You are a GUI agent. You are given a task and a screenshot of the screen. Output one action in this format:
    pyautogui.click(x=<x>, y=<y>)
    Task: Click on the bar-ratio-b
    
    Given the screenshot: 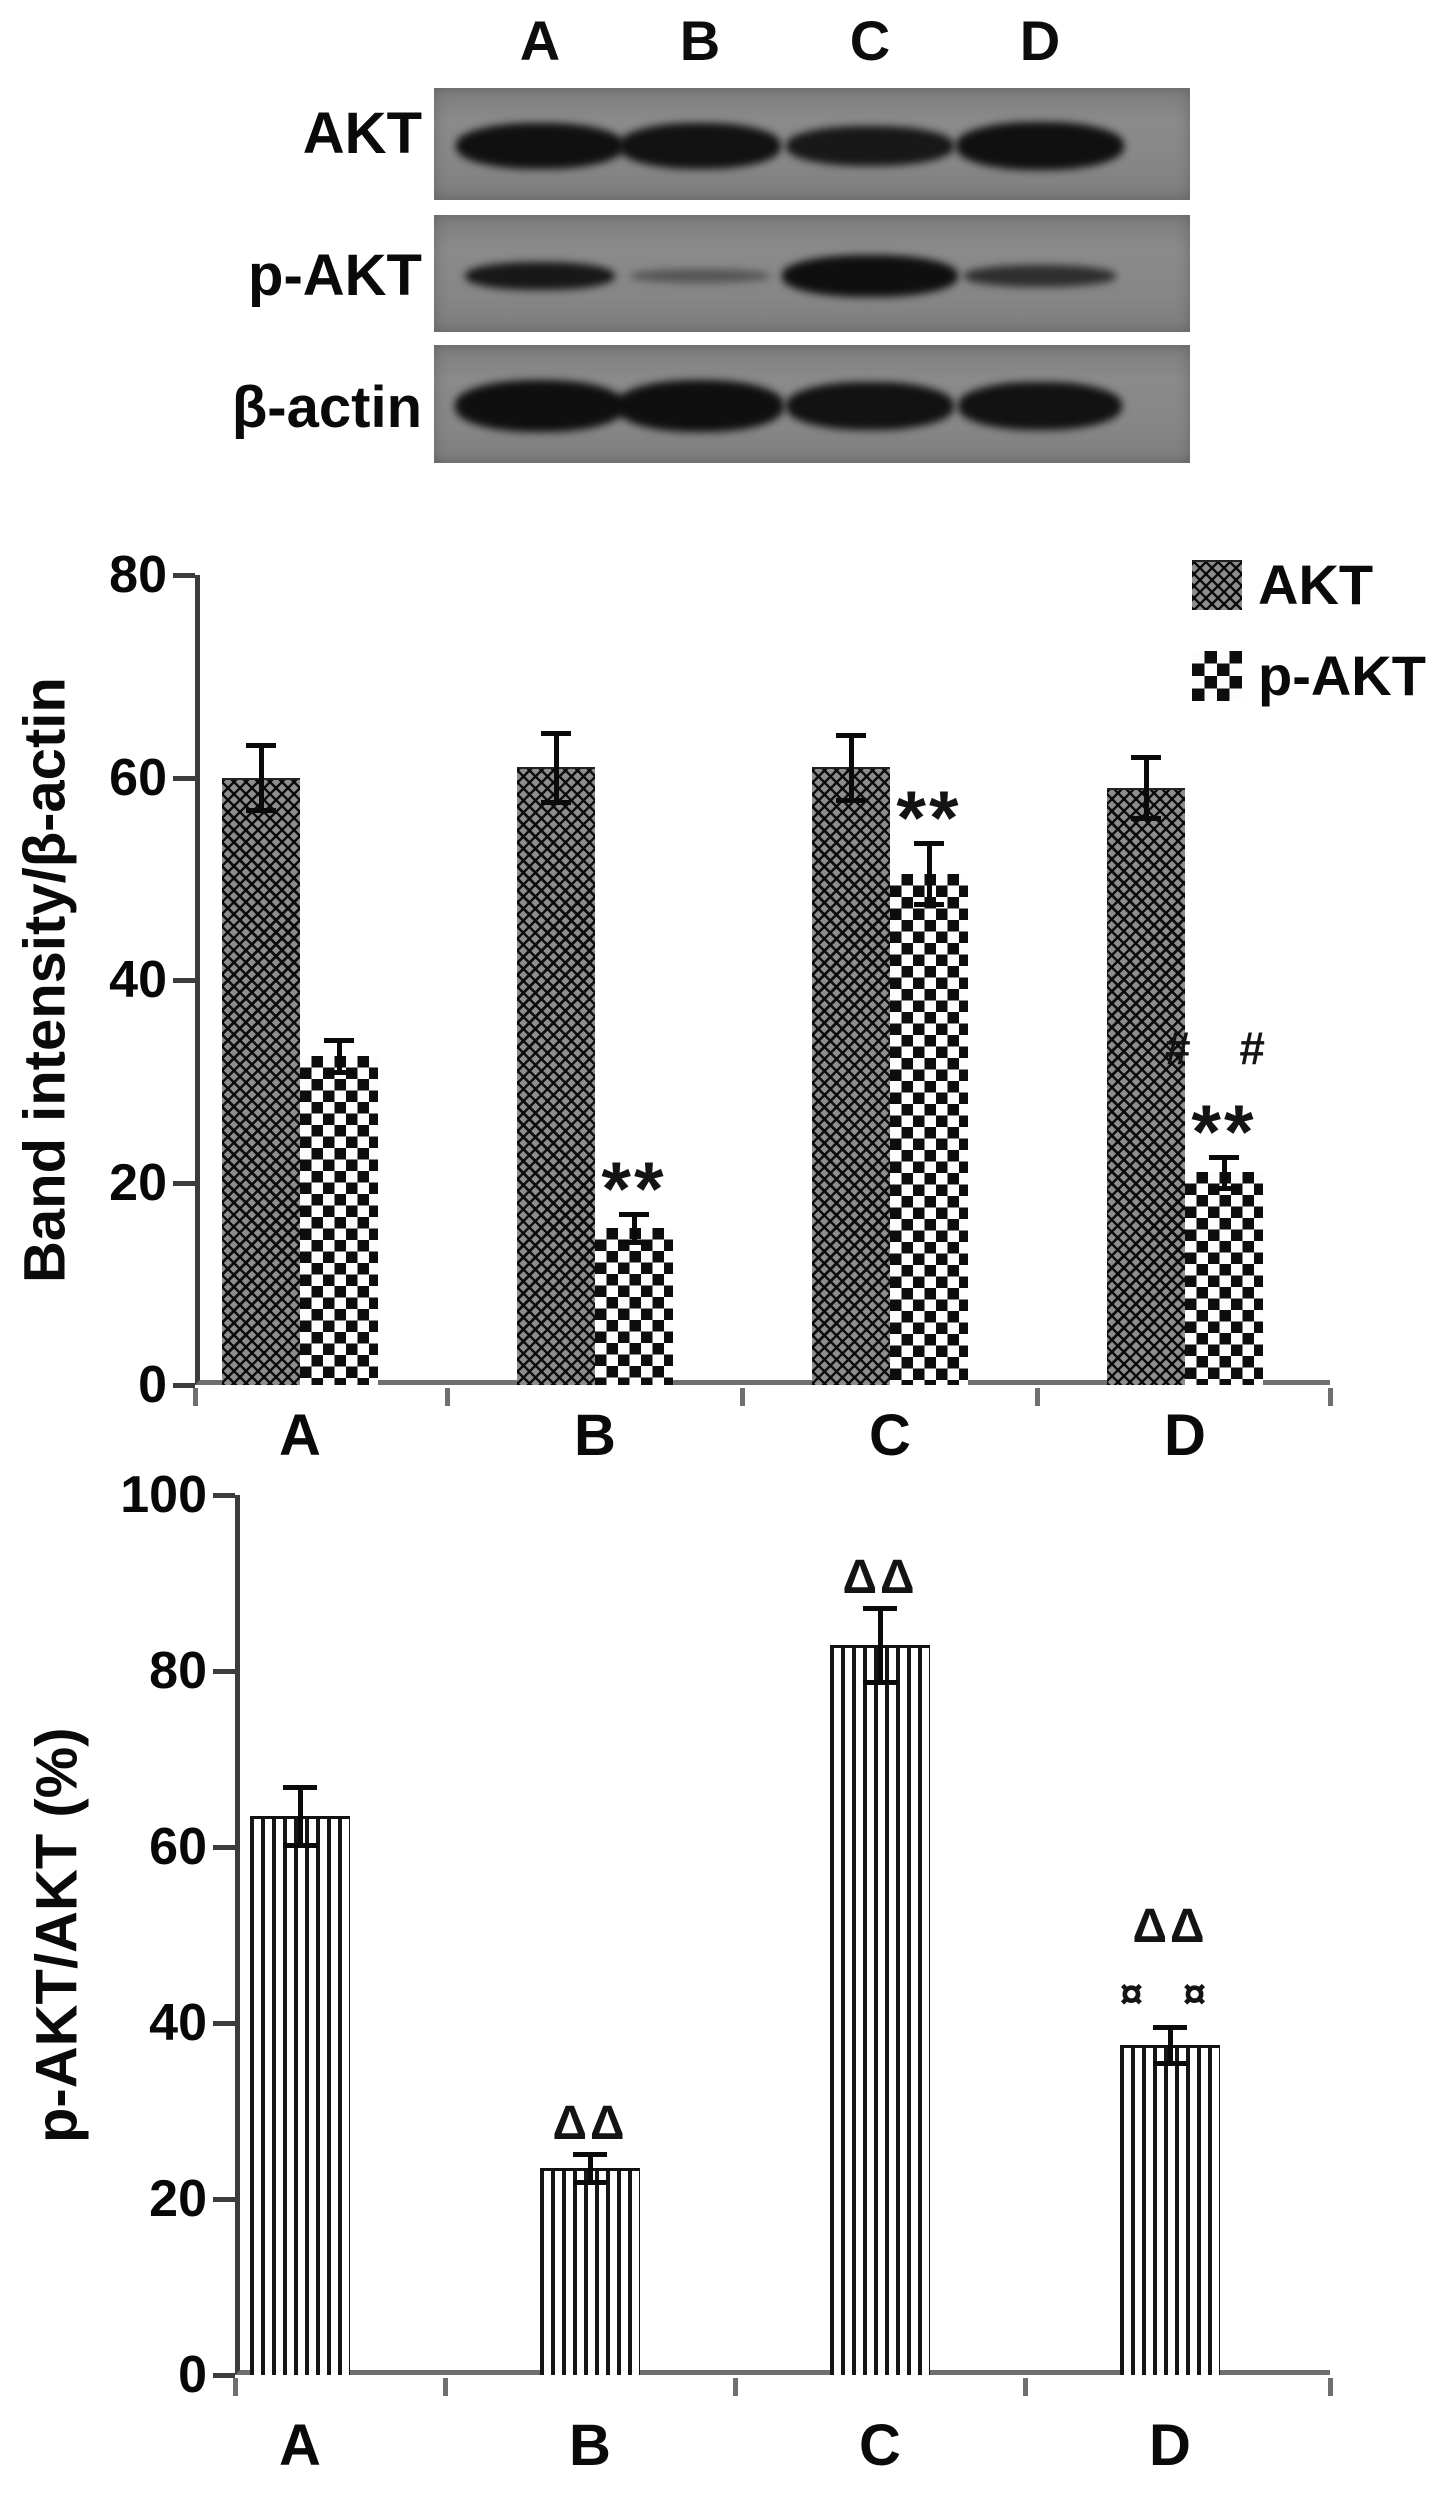 What is the action you would take?
    pyautogui.click(x=590, y=2271)
    